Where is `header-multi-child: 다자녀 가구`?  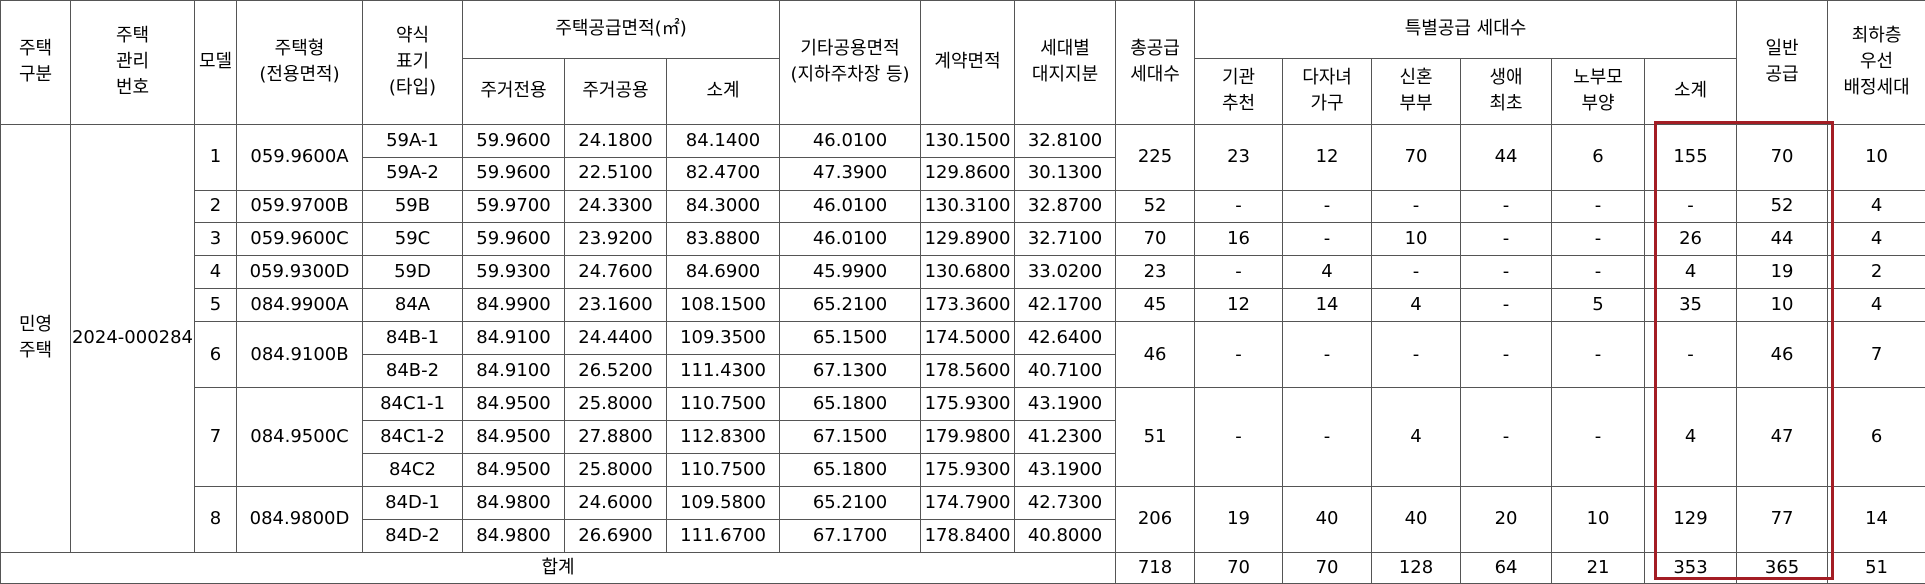
header-multi-child: 다자녀 가구 is located at coordinates (1327, 91).